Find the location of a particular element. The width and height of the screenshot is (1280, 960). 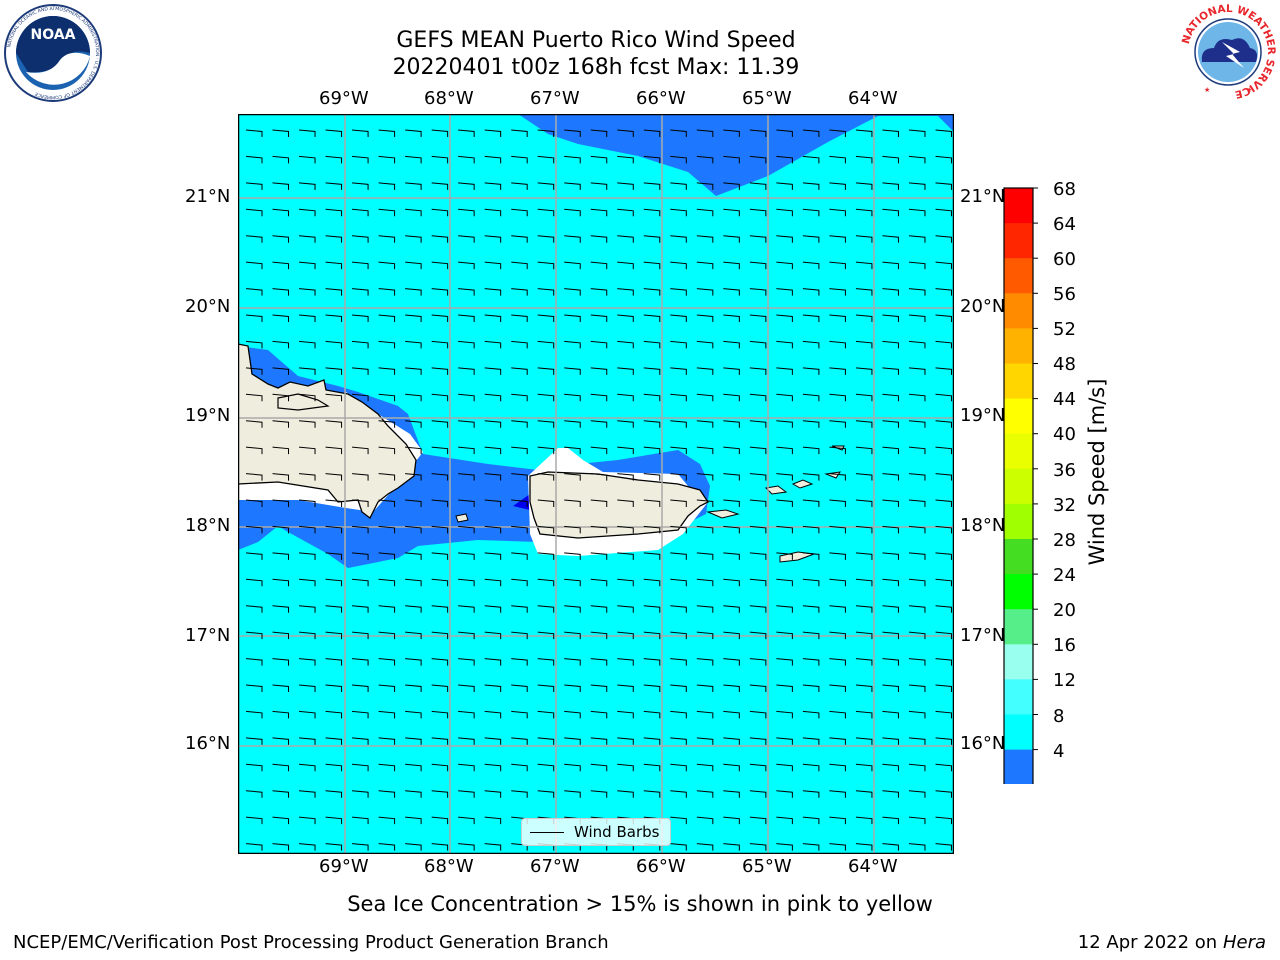

lon-label-bottom-64w: 64°W is located at coordinates (873, 866).